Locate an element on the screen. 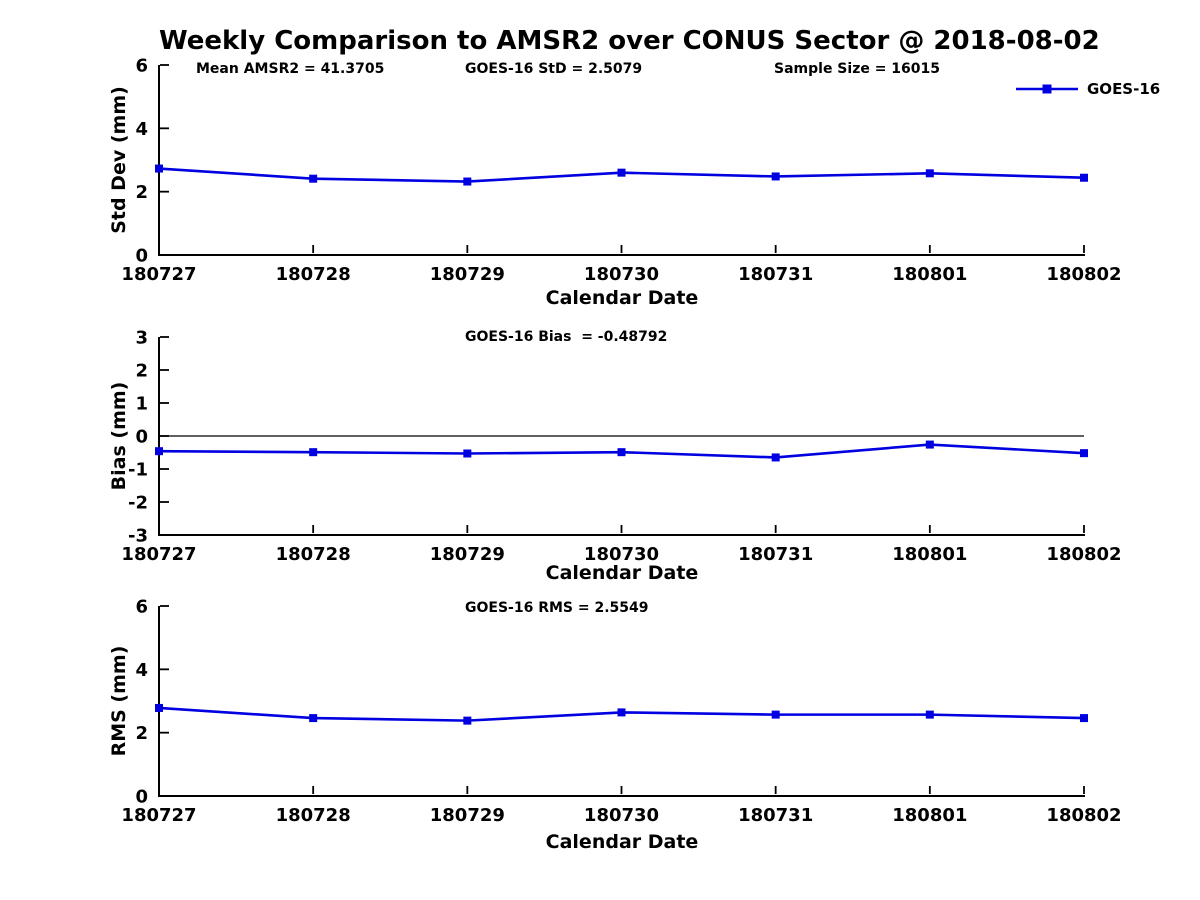 This screenshot has width=1200, height=900. annotation-goes16-bias: GOES-16 Bias = -0.48792 is located at coordinates (566, 337).